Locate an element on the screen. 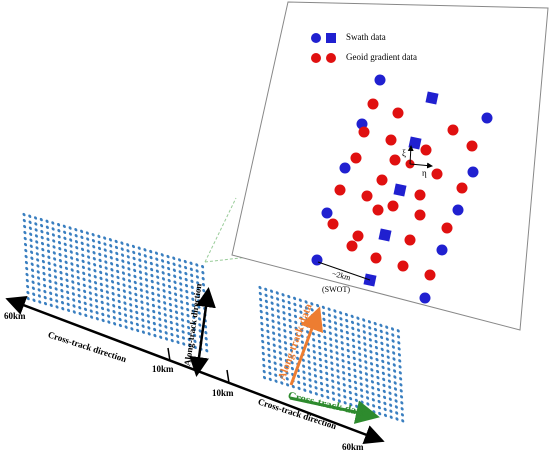 The height and width of the screenshot is (456, 550). geoid-point is located at coordinates (430, 275).